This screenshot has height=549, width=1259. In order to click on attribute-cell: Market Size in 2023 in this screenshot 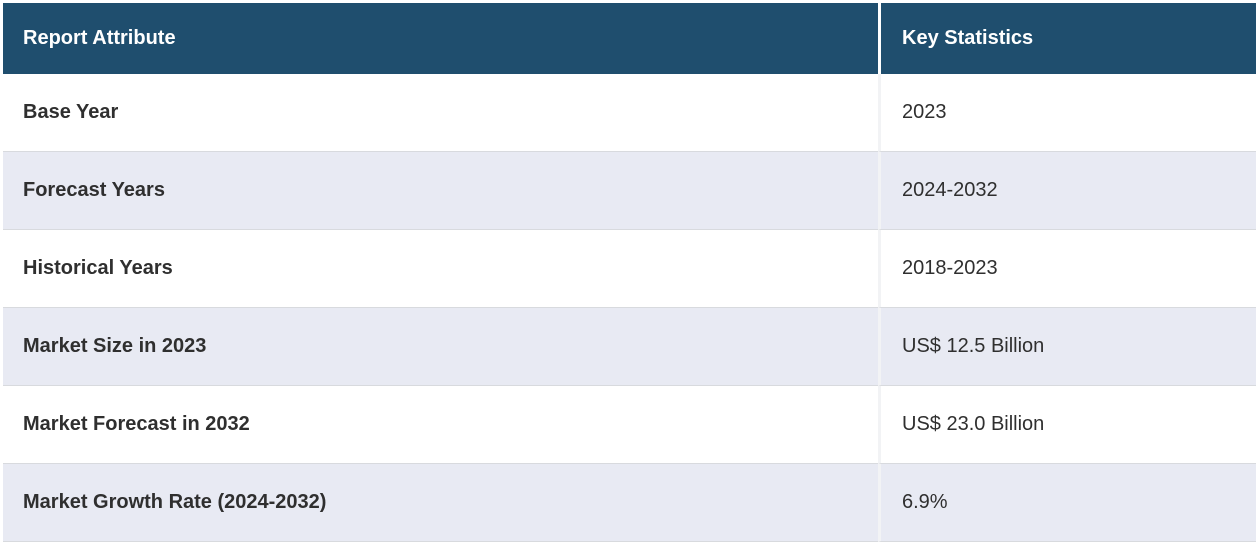, I will do `click(440, 347)`.